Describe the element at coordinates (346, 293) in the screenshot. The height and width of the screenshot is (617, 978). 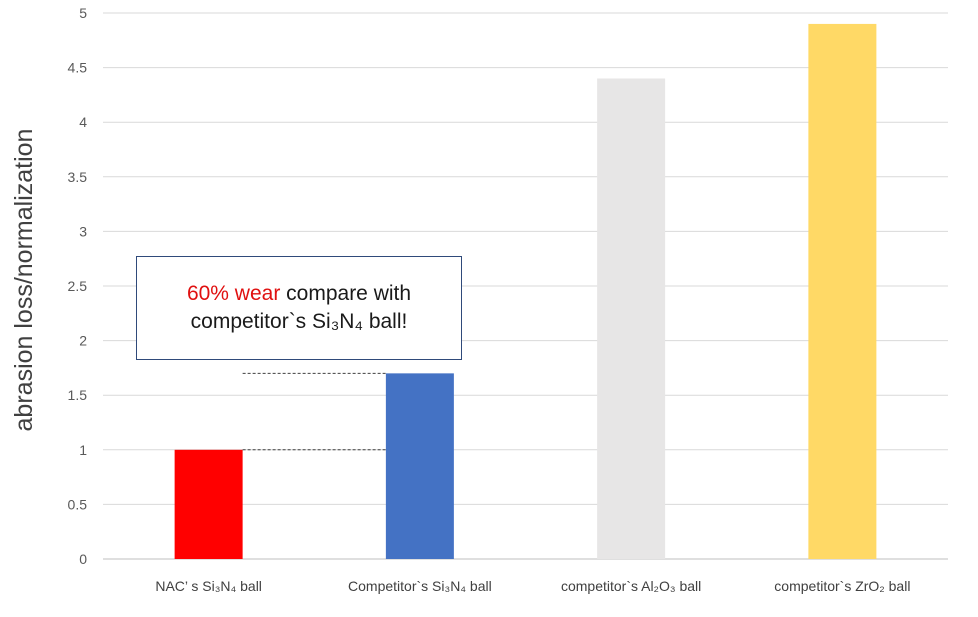
I see `annotation-text: compare with` at that location.